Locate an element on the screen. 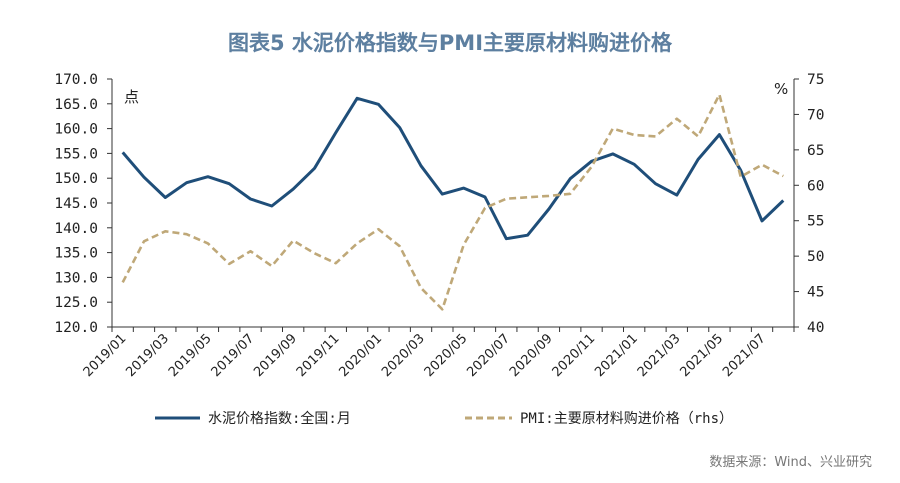  right-tick-label: 55 is located at coordinates (815, 222).